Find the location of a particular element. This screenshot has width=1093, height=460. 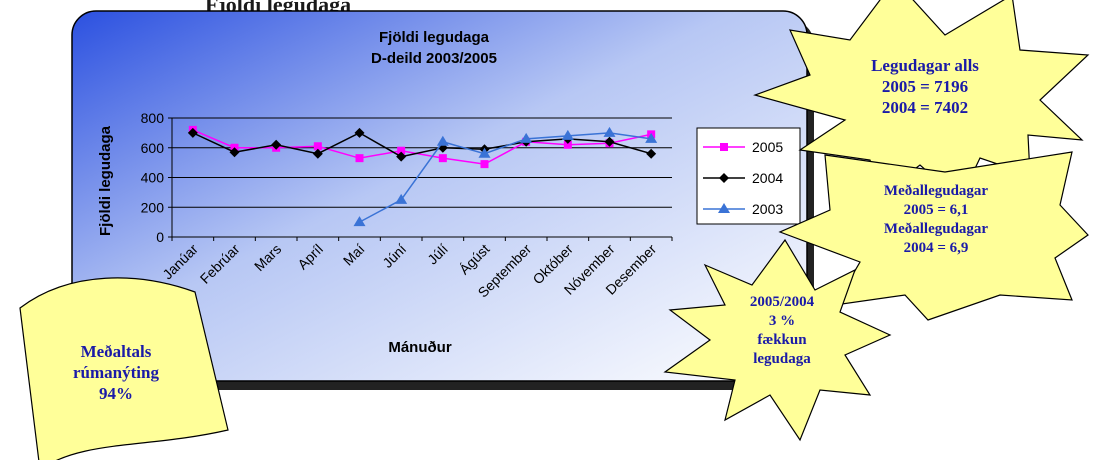

callout-occupancy-text: Meðaltals rúmanýting 94% is located at coordinates (116, 372).